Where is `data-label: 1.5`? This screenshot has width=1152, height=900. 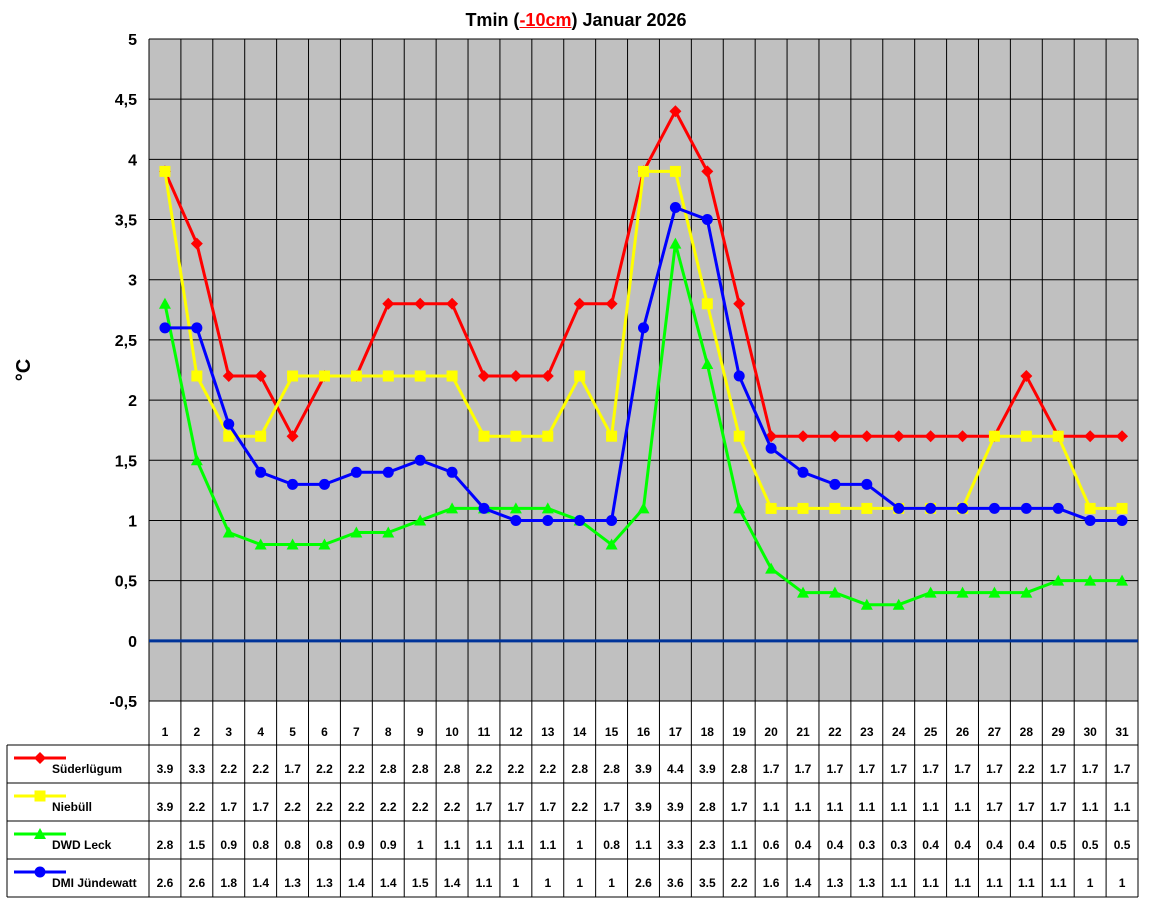 data-label: 1.5 is located at coordinates (197, 845).